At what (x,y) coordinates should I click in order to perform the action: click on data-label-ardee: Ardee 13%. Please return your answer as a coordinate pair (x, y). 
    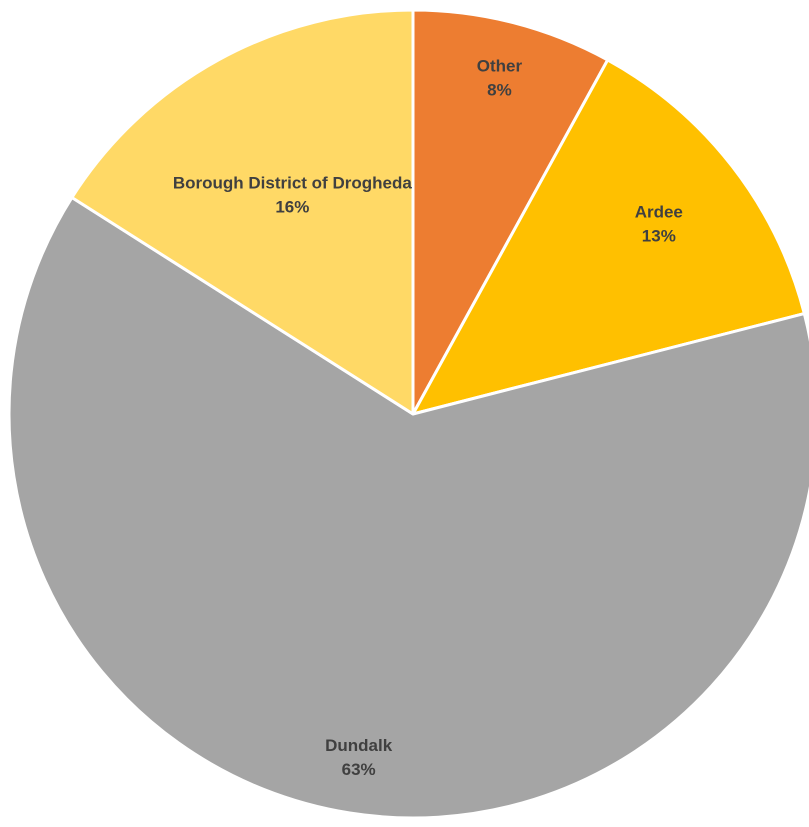
    Looking at the image, I should click on (659, 223).